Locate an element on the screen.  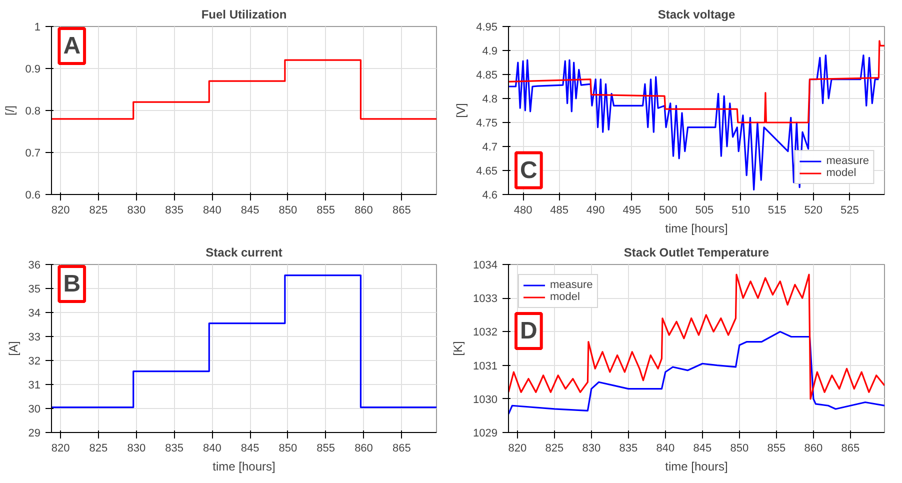
chart-title: Stack voltage is located at coordinates (697, 15).